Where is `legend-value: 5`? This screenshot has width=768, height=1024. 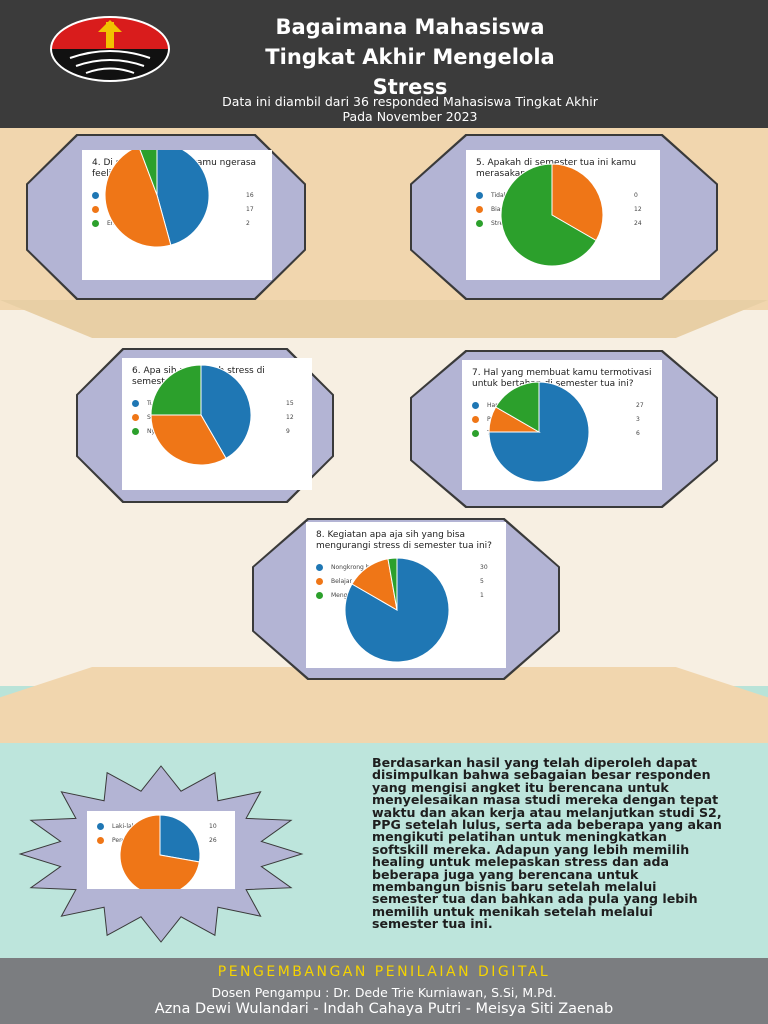 legend-value: 5 is located at coordinates (482, 581).